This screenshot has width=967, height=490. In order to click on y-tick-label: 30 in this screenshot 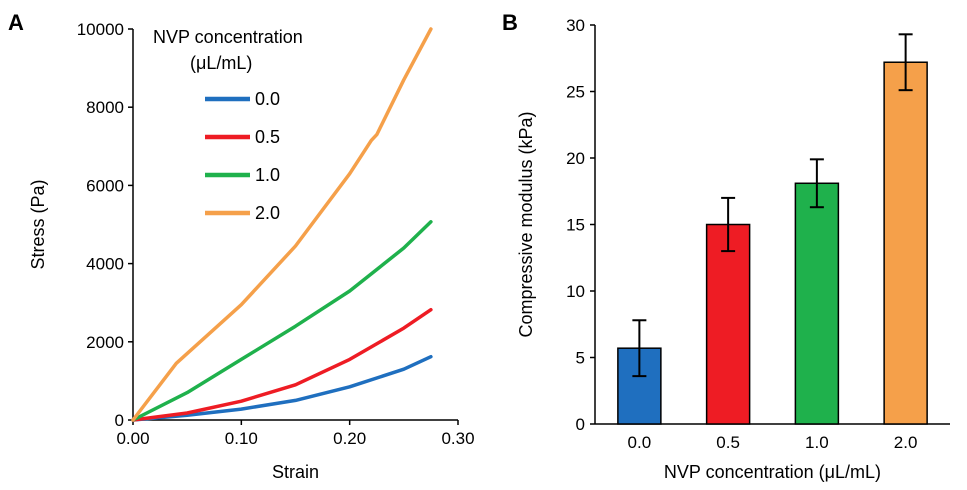, I will do `click(575, 25)`.